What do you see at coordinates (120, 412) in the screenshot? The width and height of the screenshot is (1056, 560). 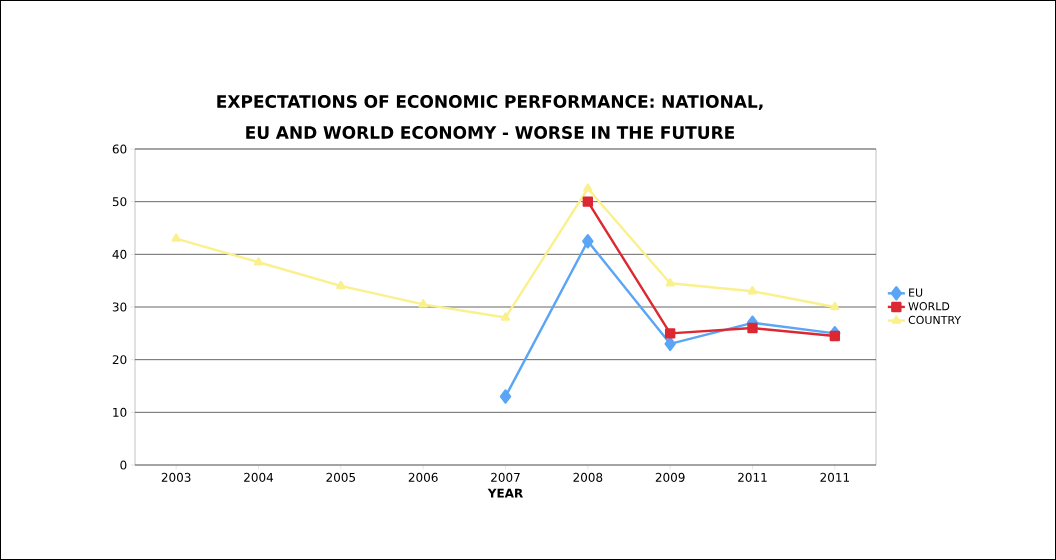 I see `y-tick-label: 10` at bounding box center [120, 412].